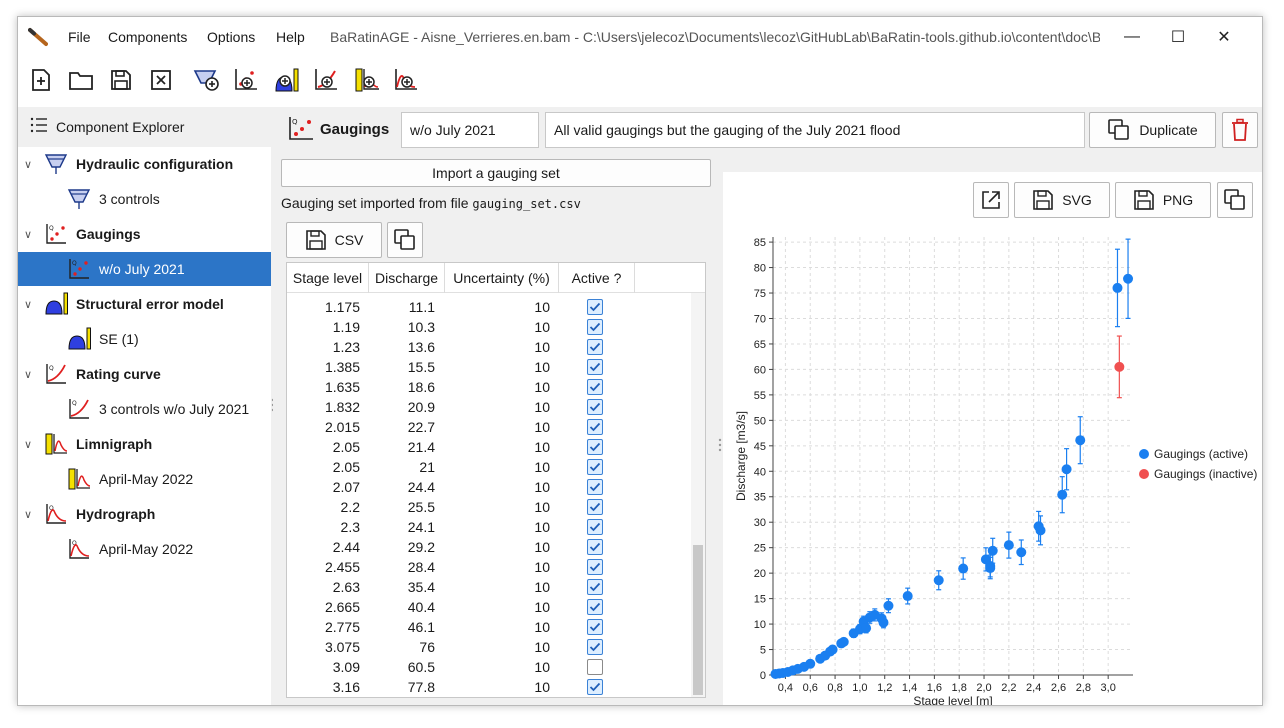 The image size is (1284, 728). What do you see at coordinates (231, 37) in the screenshot?
I see `menu-options: Options` at bounding box center [231, 37].